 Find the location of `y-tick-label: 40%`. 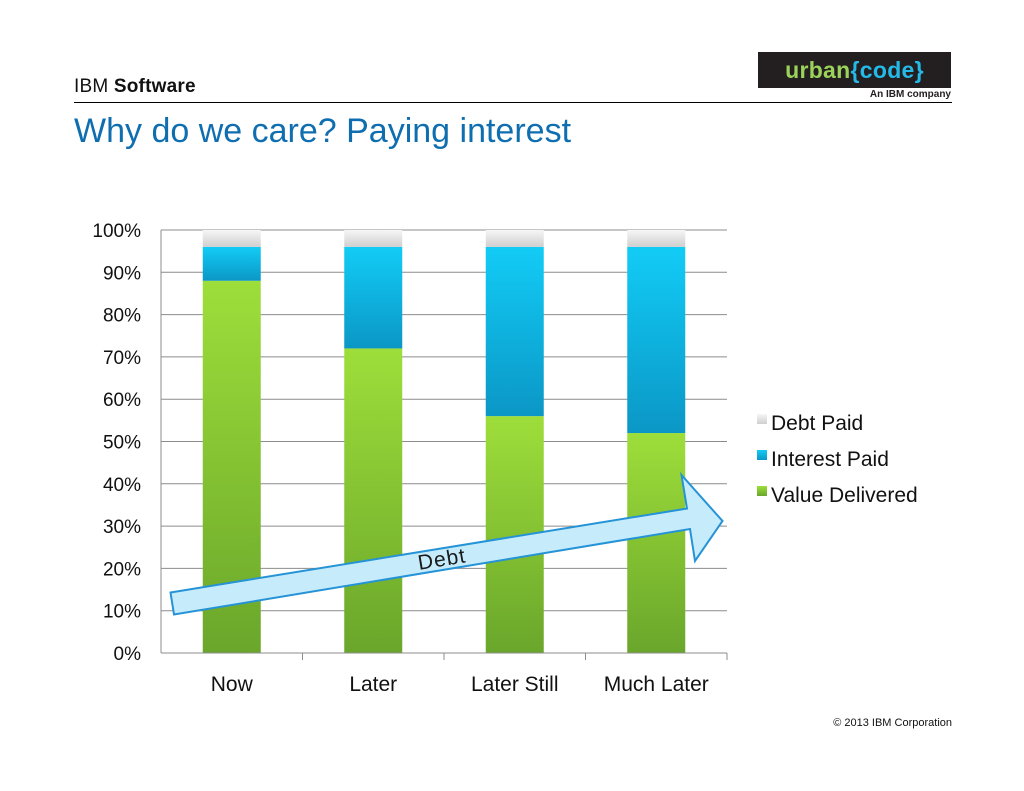

y-tick-label: 40% is located at coordinates (122, 485).